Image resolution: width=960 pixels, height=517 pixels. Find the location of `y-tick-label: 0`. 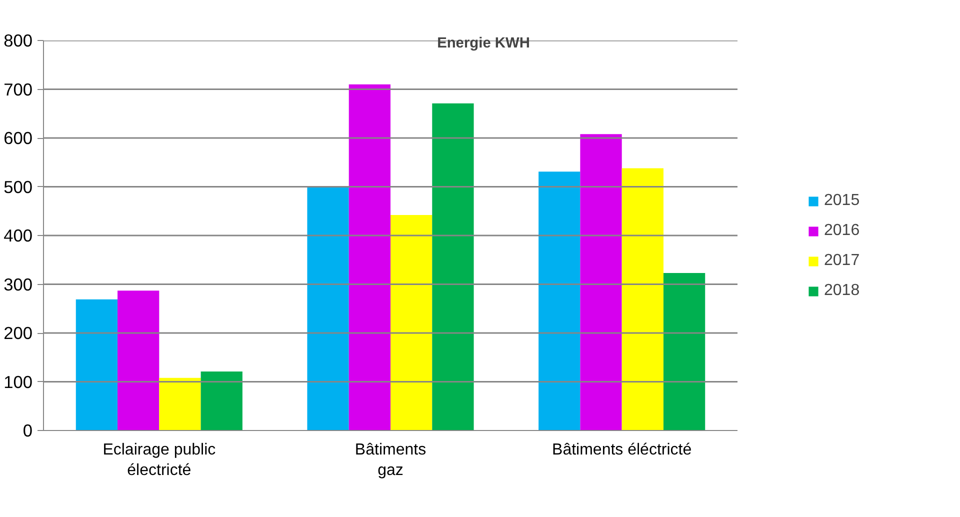

y-tick-label: 0 is located at coordinates (27, 430).